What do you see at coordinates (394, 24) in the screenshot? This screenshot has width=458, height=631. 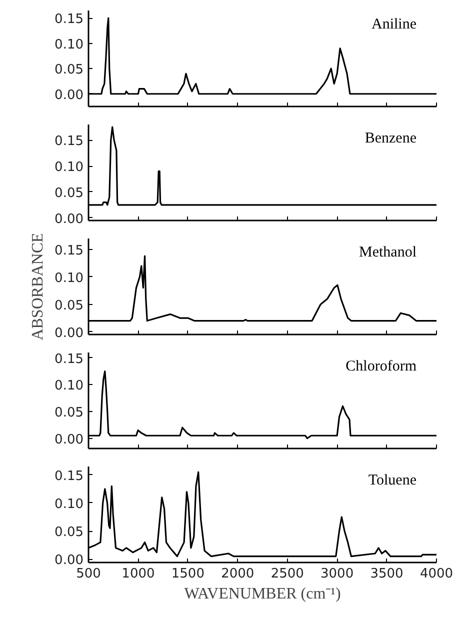 I see `chart-title: Aniline` at bounding box center [394, 24].